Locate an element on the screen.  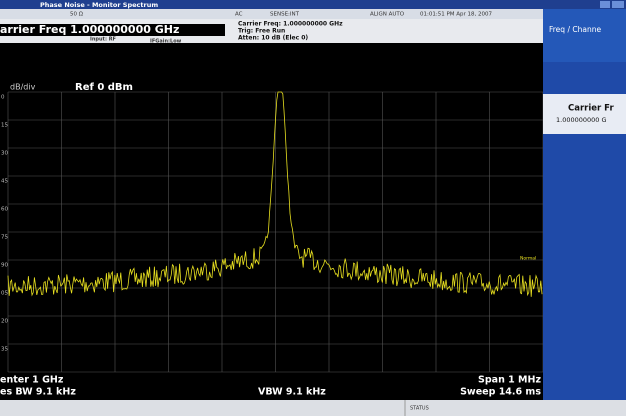
y-label: 0 is located at coordinates (3, 98).